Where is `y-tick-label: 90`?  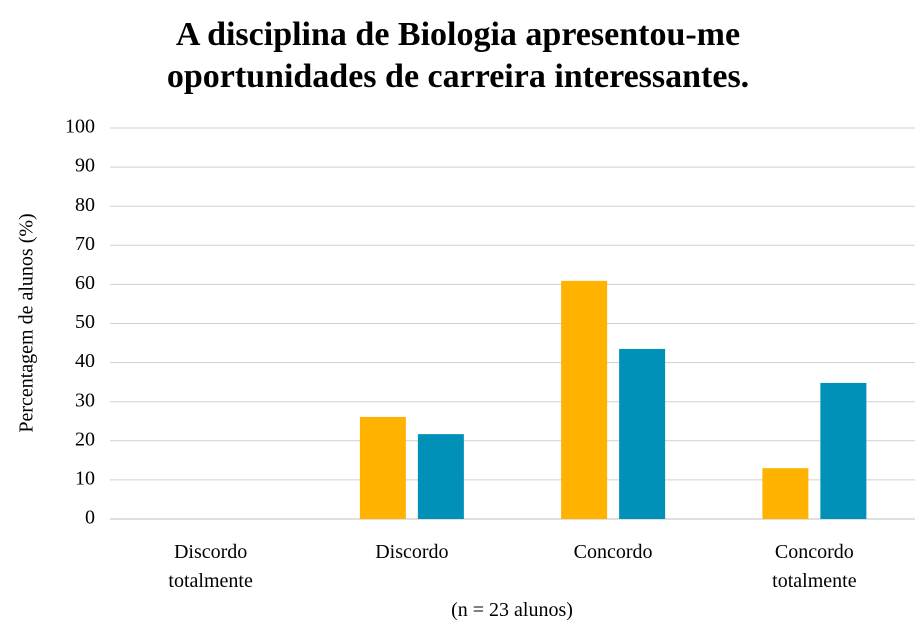 y-tick-label: 90 is located at coordinates (85, 166).